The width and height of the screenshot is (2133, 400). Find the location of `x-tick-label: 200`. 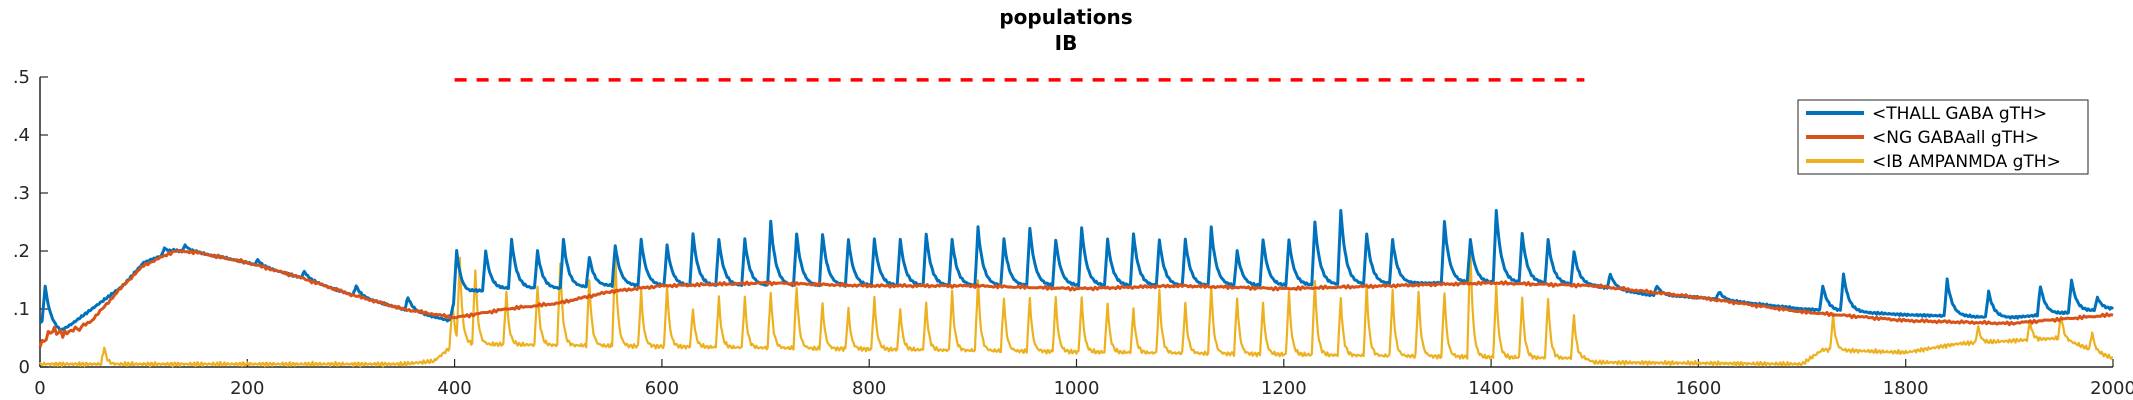

x-tick-label: 200 is located at coordinates (247, 388).